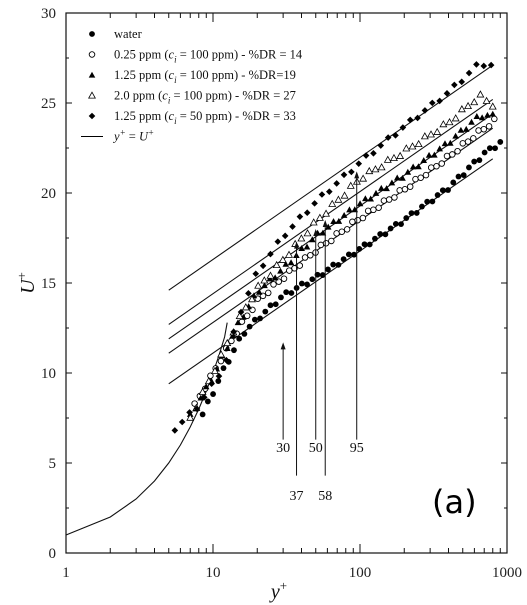  What do you see at coordinates (360, 573) in the screenshot?
I see `x-tick-label: 100` at bounding box center [360, 573].